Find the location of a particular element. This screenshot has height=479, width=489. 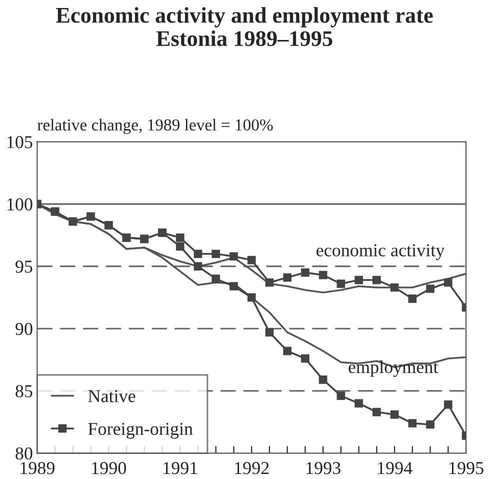

y-tick-label: 85 is located at coordinates (24, 391).